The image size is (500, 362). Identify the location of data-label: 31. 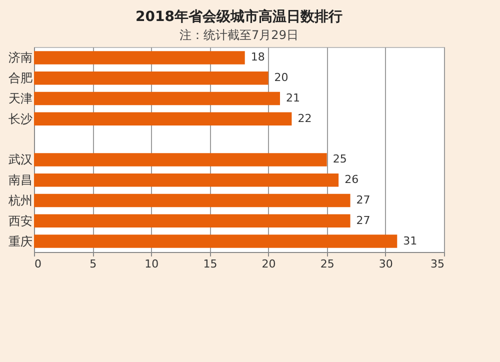
(410, 241).